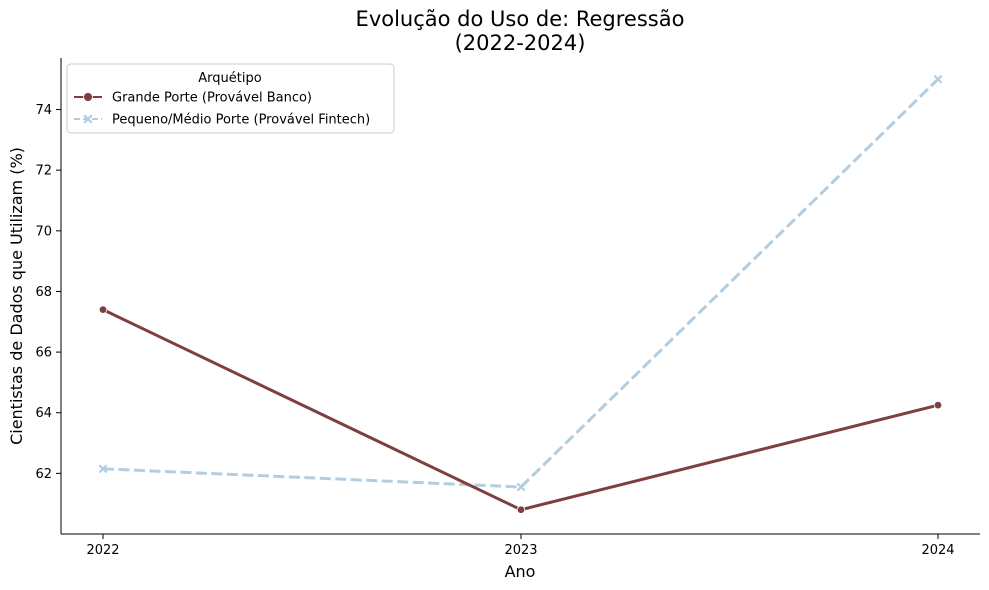 This screenshot has height=590, width=989. What do you see at coordinates (16, 296) in the screenshot?
I see `y-axis-label: Cientistas de Dados que Utilizam (%)` at bounding box center [16, 296].